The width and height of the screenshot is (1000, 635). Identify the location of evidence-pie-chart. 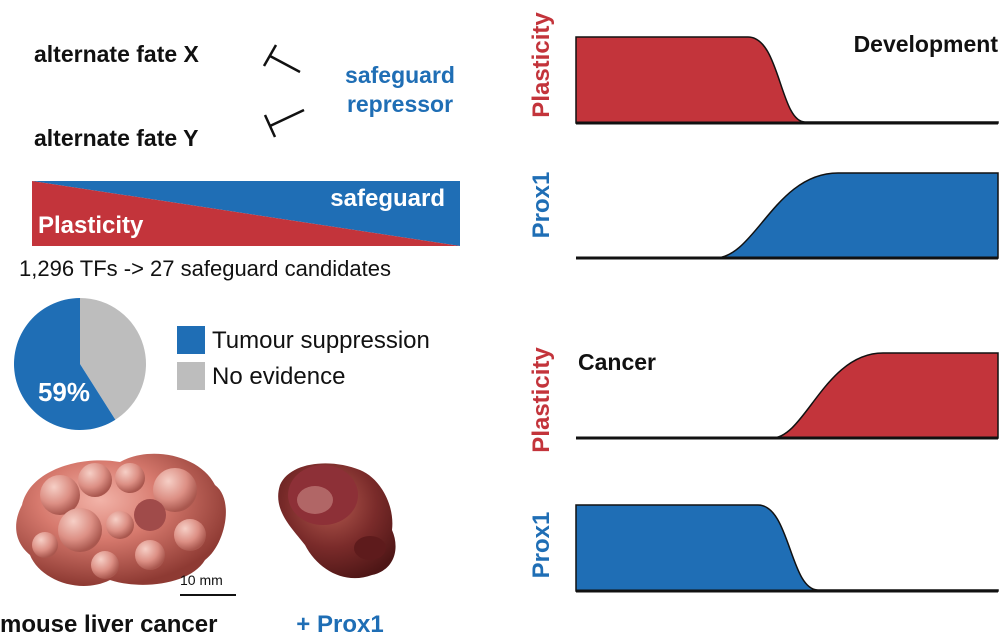
(80, 364).